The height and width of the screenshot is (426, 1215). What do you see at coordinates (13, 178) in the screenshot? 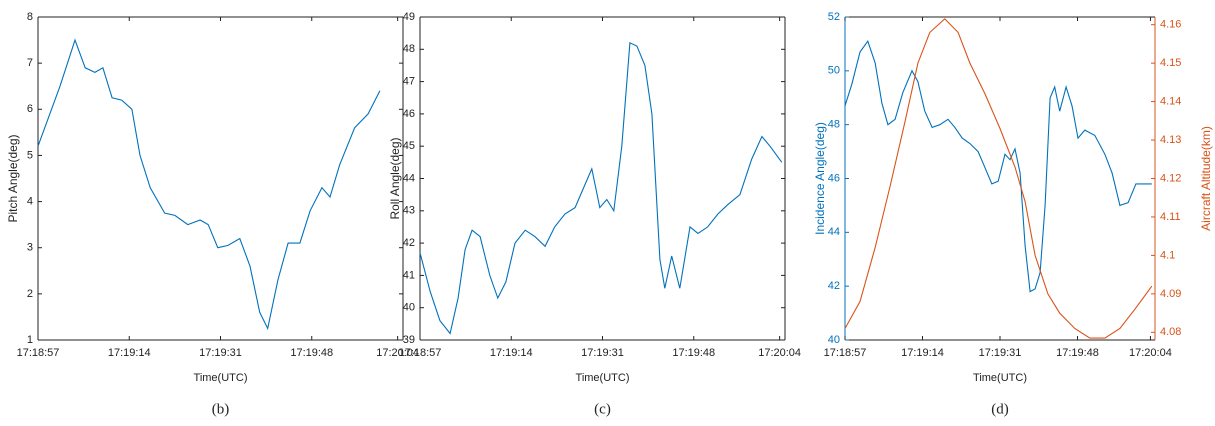
I see `y-axis-title: Pitch Angle(deg)` at bounding box center [13, 178].